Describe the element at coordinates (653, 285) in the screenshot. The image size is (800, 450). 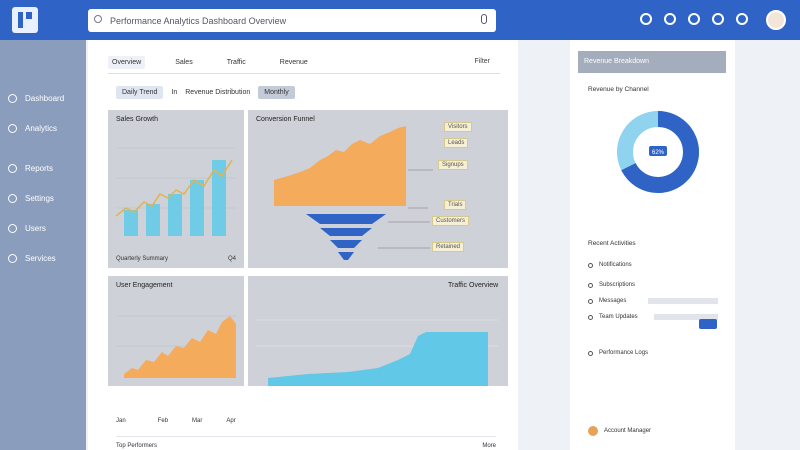
I see `list-item: Subscriptions` at that location.